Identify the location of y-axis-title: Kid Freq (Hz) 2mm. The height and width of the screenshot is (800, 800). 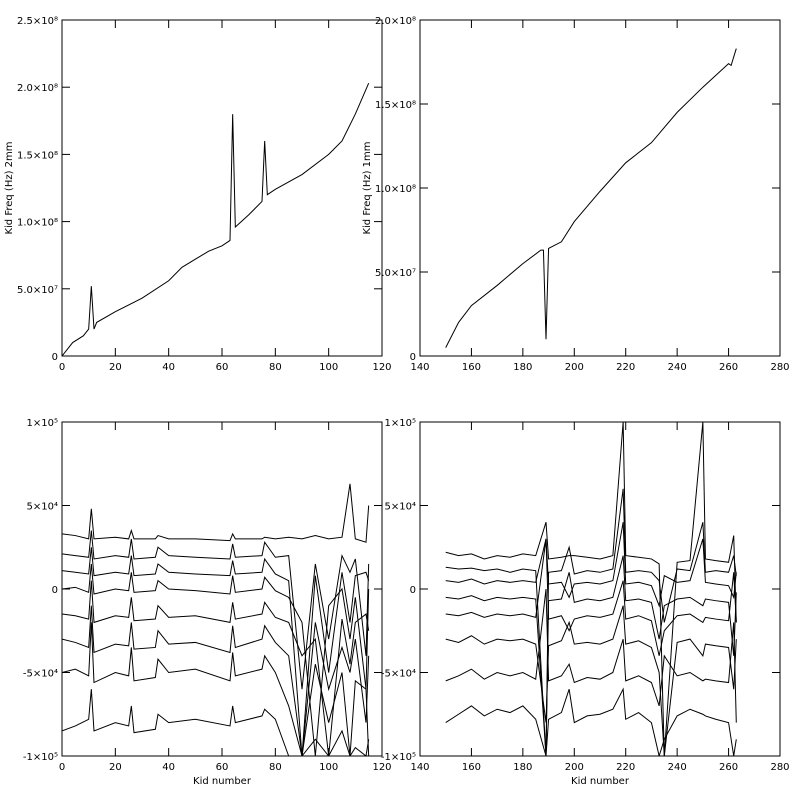
(9, 187).